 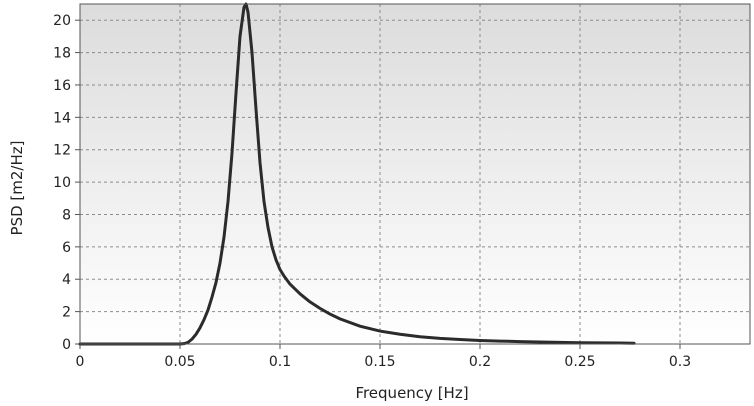 I want to click on y-tick-label: 0, so click(x=66, y=345).